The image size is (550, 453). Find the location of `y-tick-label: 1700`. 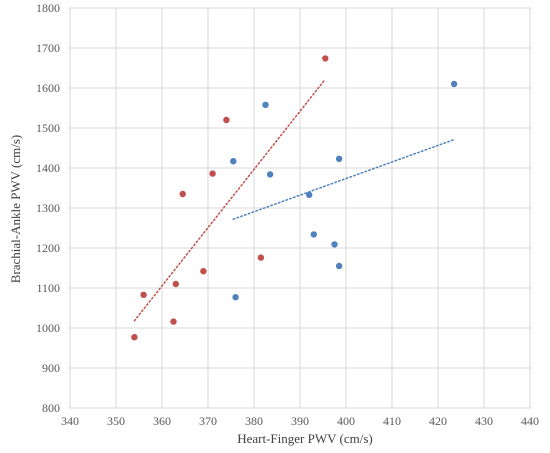

y-tick-label: 1700 is located at coordinates (48, 48).